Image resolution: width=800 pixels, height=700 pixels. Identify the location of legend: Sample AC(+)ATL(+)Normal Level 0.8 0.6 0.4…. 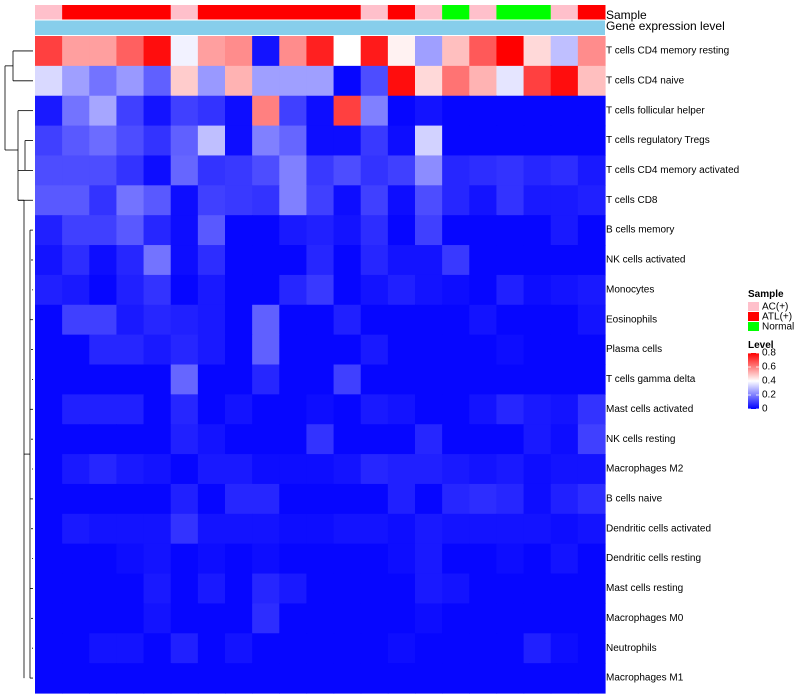
(771, 352).